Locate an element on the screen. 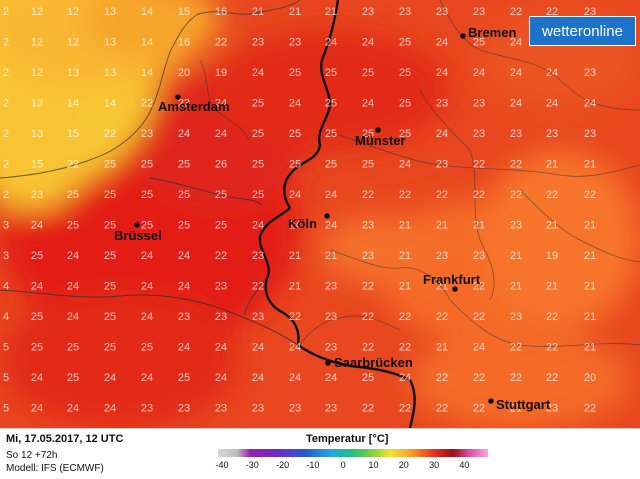 The image size is (640, 479). city-label: Stuttgart is located at coordinates (523, 404).